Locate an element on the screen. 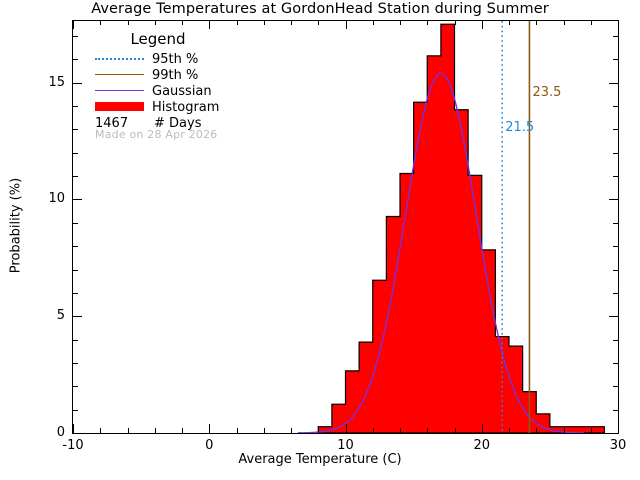 This screenshot has height=480, width=640. y-axis-title: Probability (%) is located at coordinates (16, 225).